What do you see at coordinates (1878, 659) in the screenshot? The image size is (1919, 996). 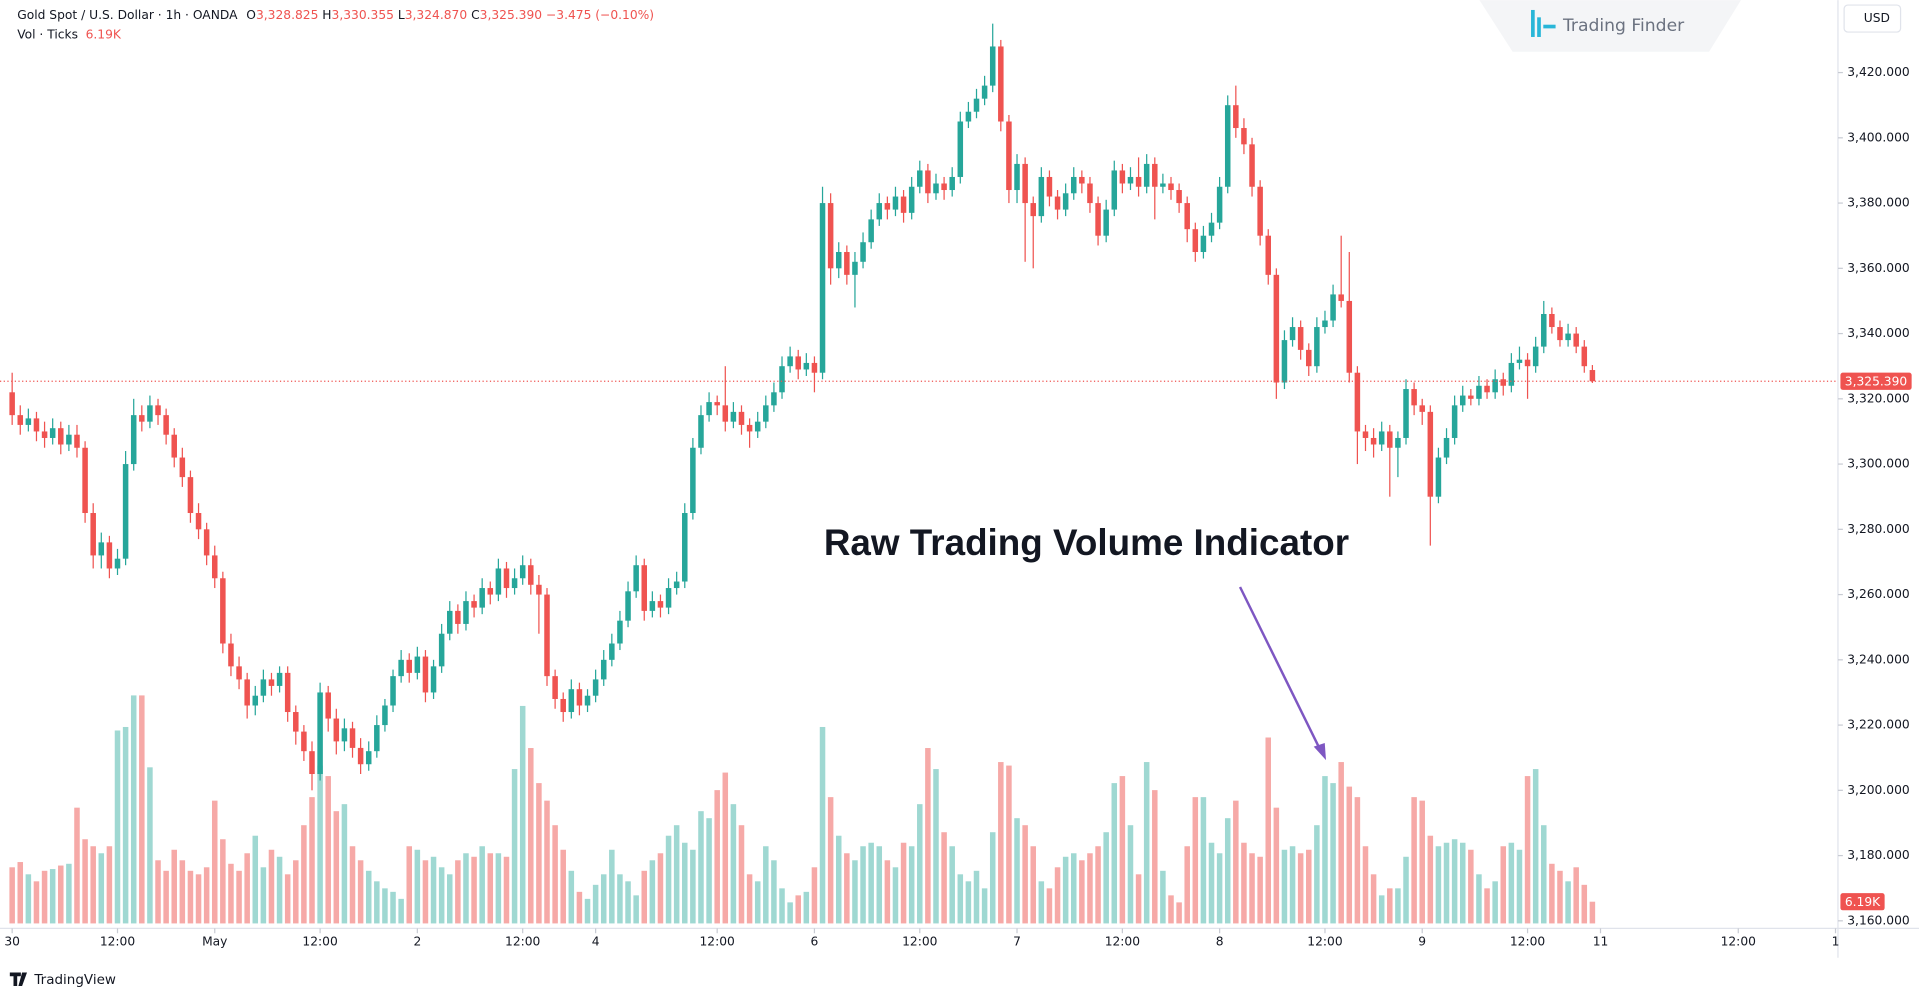 I see `y-tick-label: 3,240.000` at bounding box center [1878, 659].